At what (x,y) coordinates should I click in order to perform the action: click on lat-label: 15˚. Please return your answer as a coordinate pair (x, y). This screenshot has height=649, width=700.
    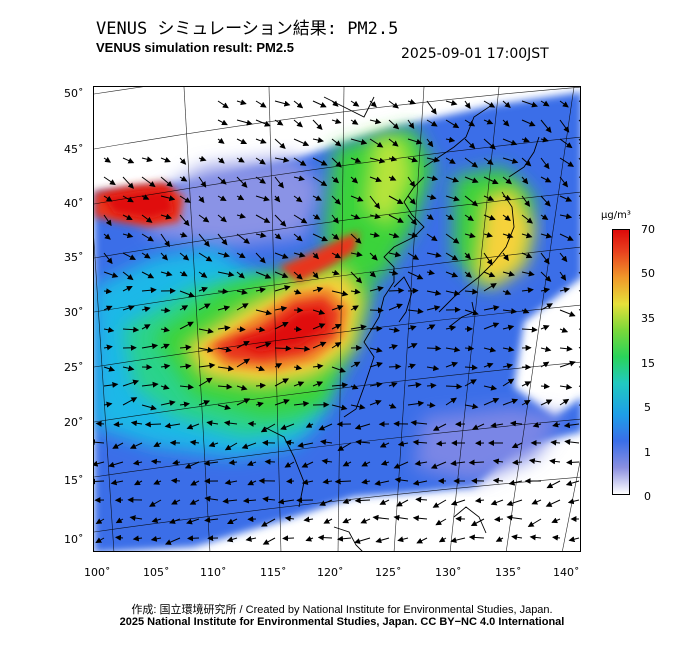
    Looking at the image, I should click on (74, 480).